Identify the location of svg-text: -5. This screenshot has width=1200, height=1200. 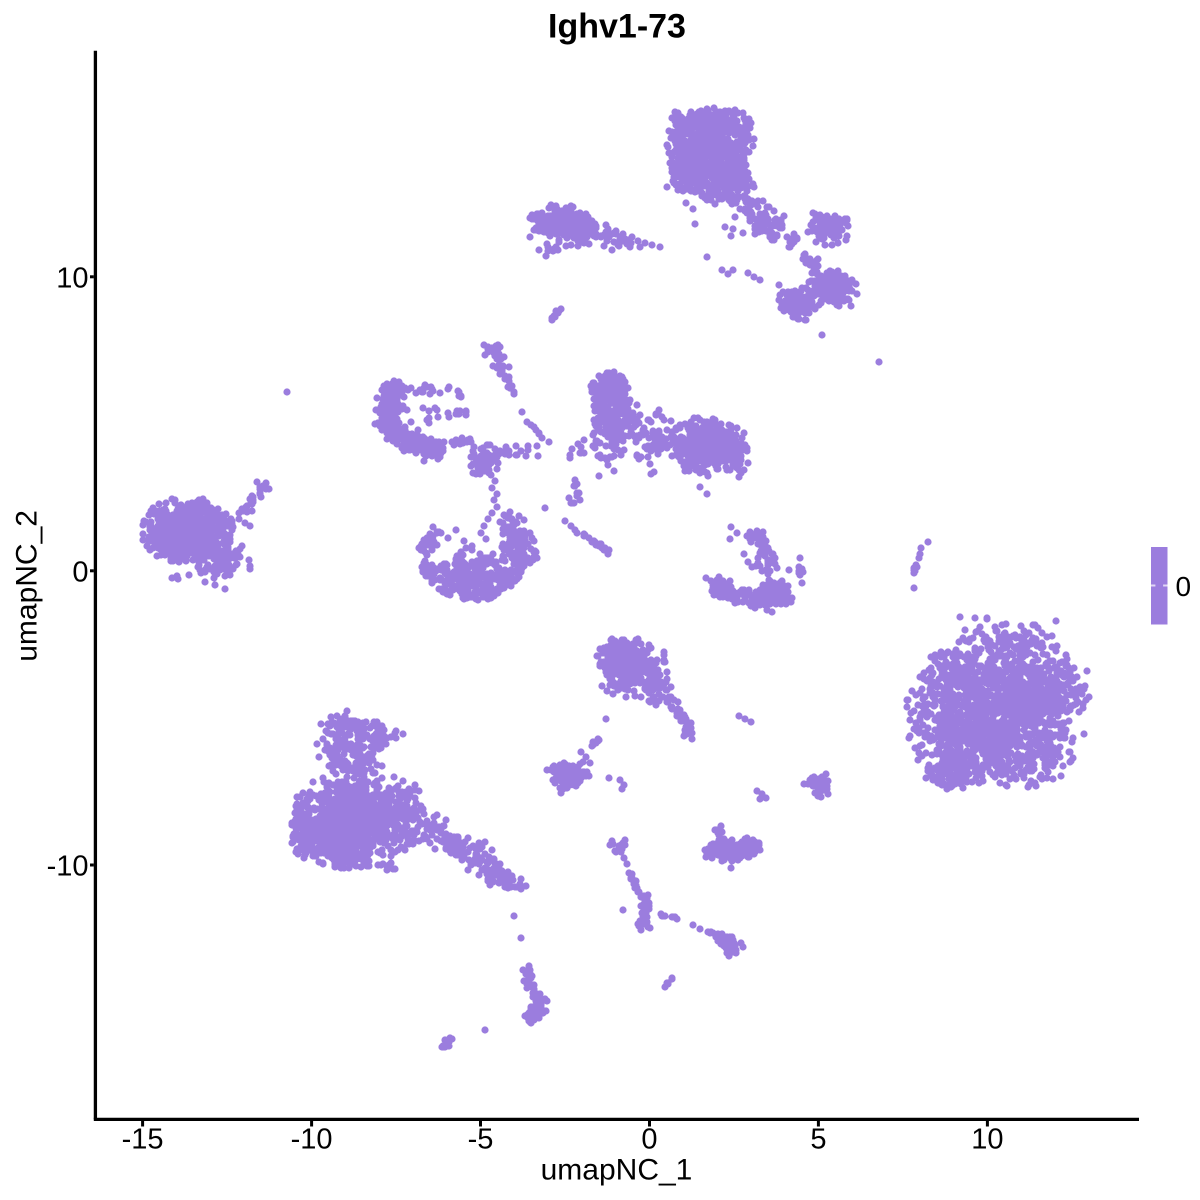
(481, 1139).